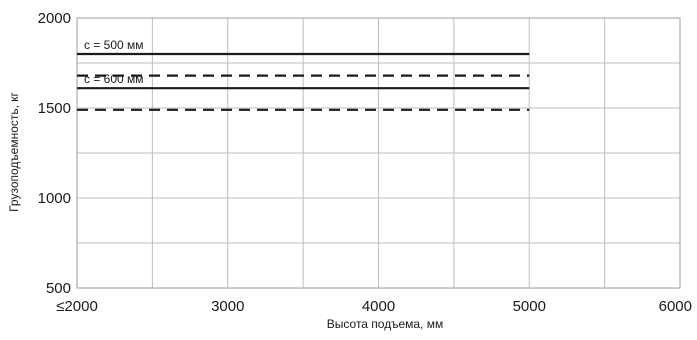  Describe the element at coordinates (54, 18) in the screenshot. I see `y-tick-label: 2000` at that location.